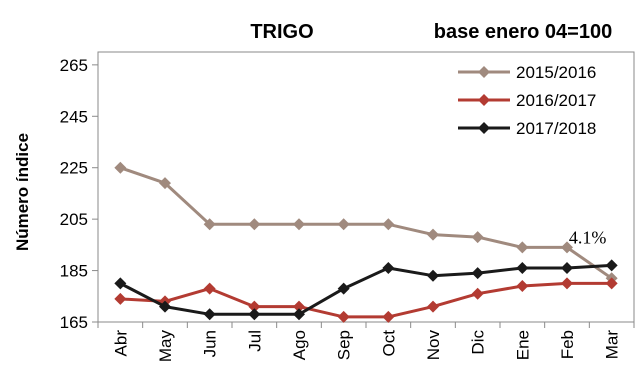 Image resolution: width=640 pixels, height=381 pixels. I want to click on x-tick-label: Nov, so click(433, 345).